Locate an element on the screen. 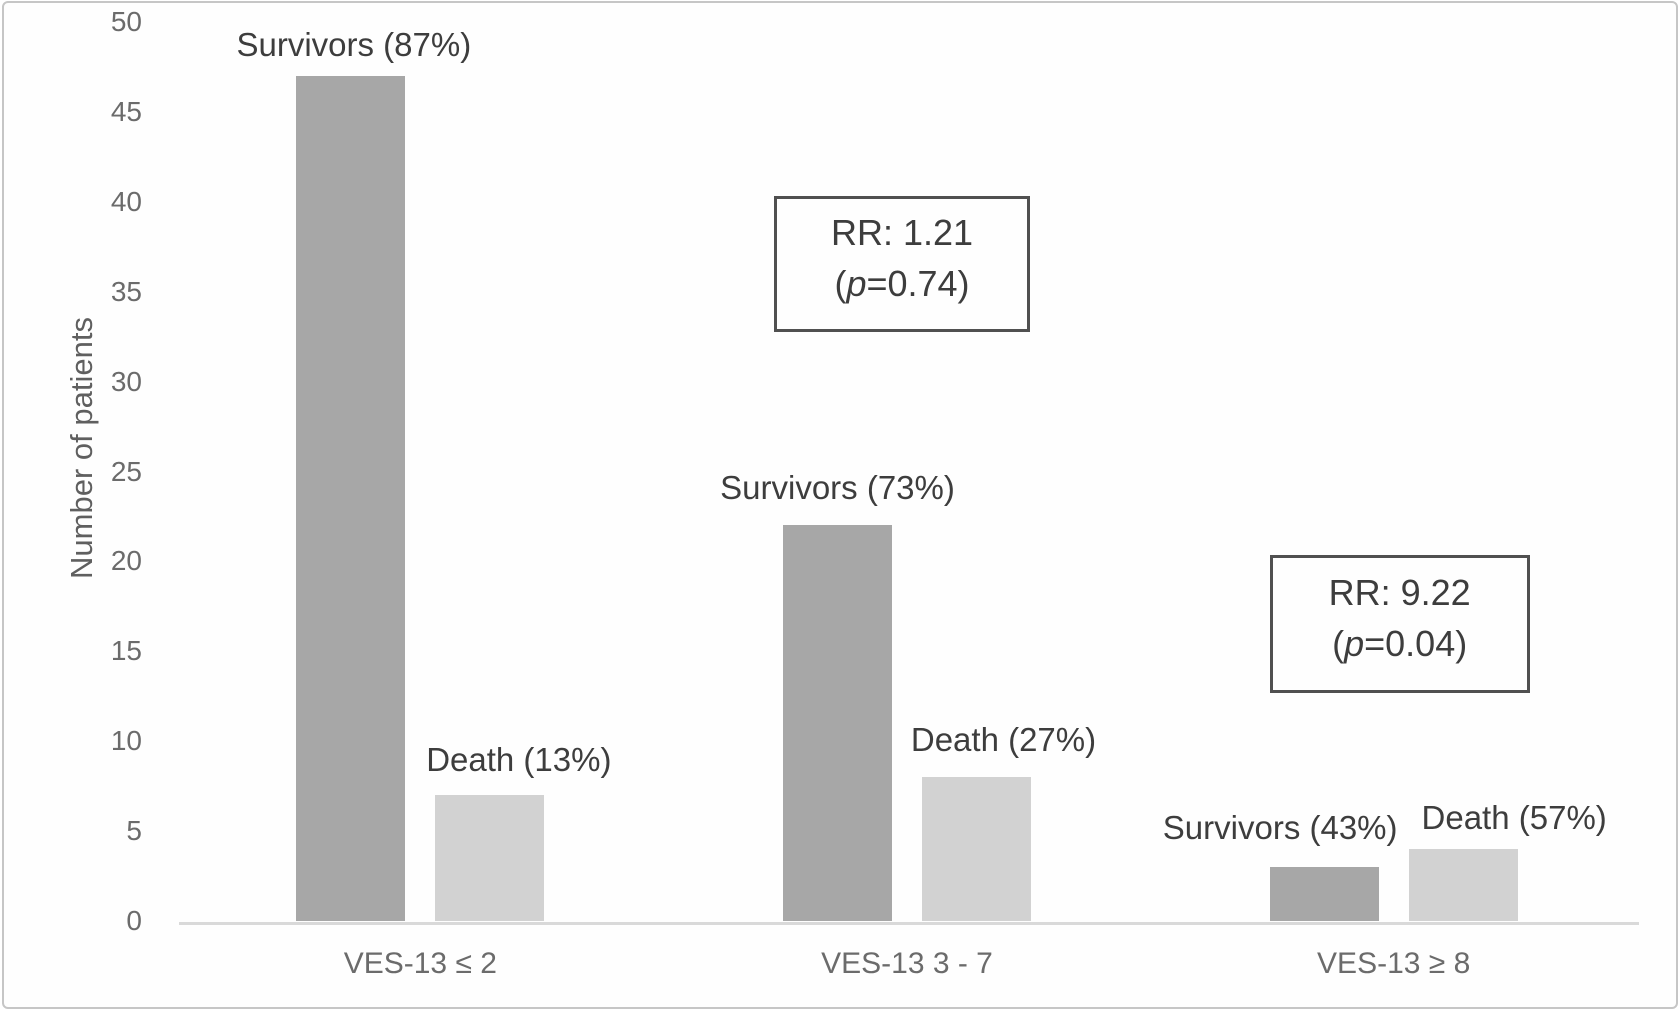 The height and width of the screenshot is (1010, 1680). p-text-part: =0.04) is located at coordinates (1416, 643).